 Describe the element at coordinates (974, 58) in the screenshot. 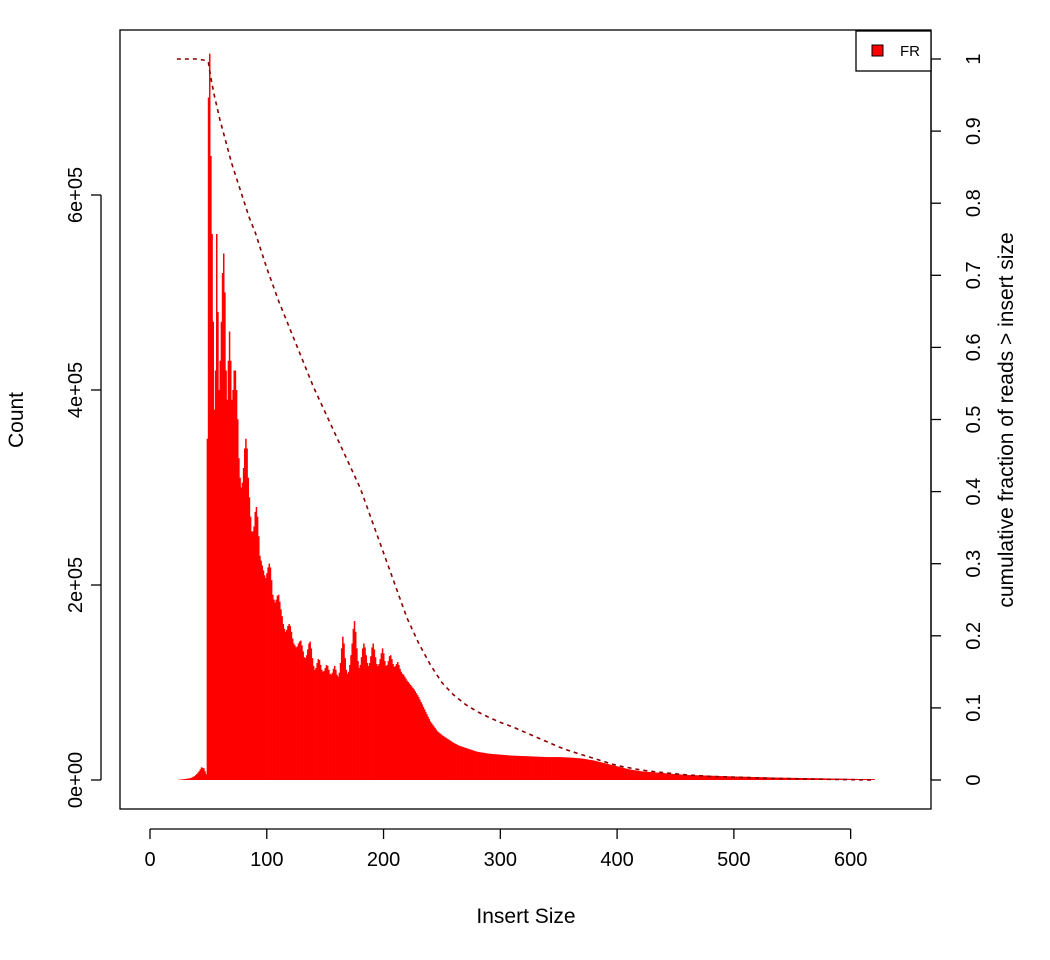

I see `y2-tick-label: 1` at that location.